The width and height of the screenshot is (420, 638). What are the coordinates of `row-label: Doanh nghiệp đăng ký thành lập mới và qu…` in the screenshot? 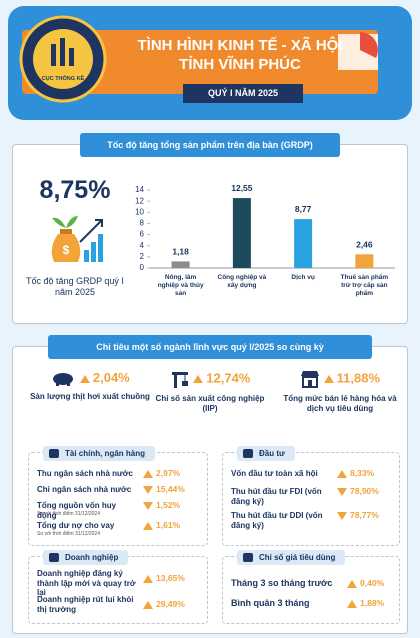 It's located at (86, 583).